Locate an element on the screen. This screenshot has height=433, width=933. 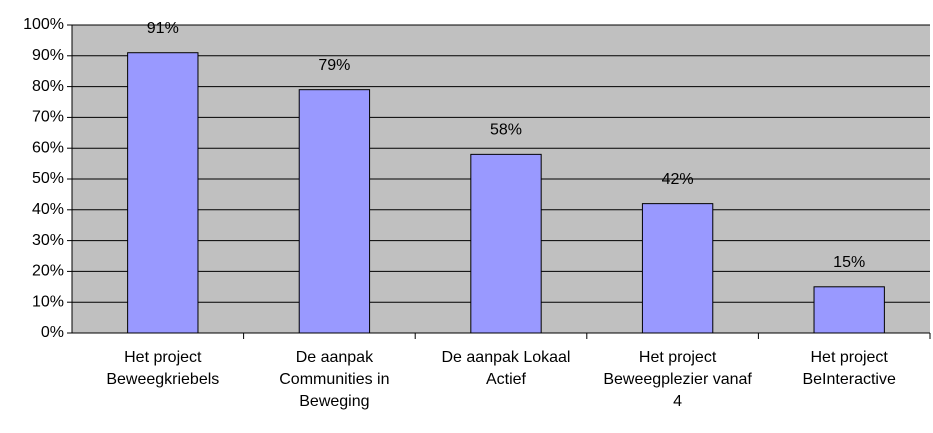
y-tick-label: 20% is located at coordinates (48, 271).